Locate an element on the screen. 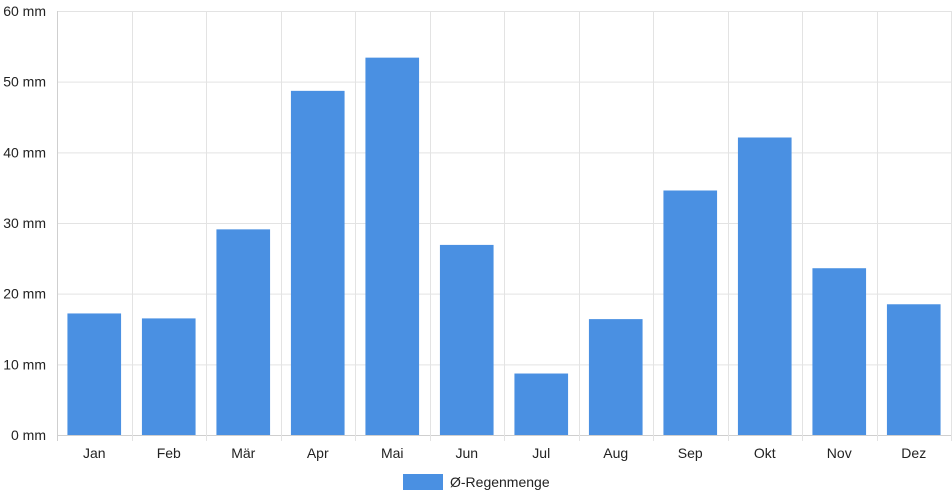 This screenshot has width=952, height=500. x-tick-label: Jan is located at coordinates (94, 453).